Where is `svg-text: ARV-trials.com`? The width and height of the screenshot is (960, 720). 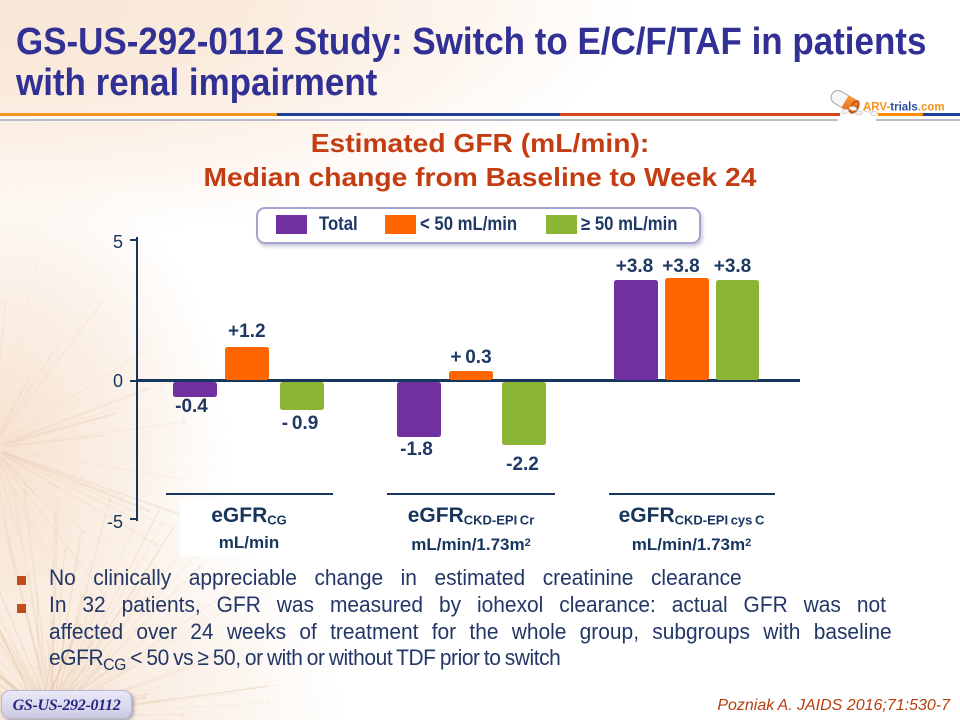
svg-text: ARV-trials.com is located at coordinates (904, 108).